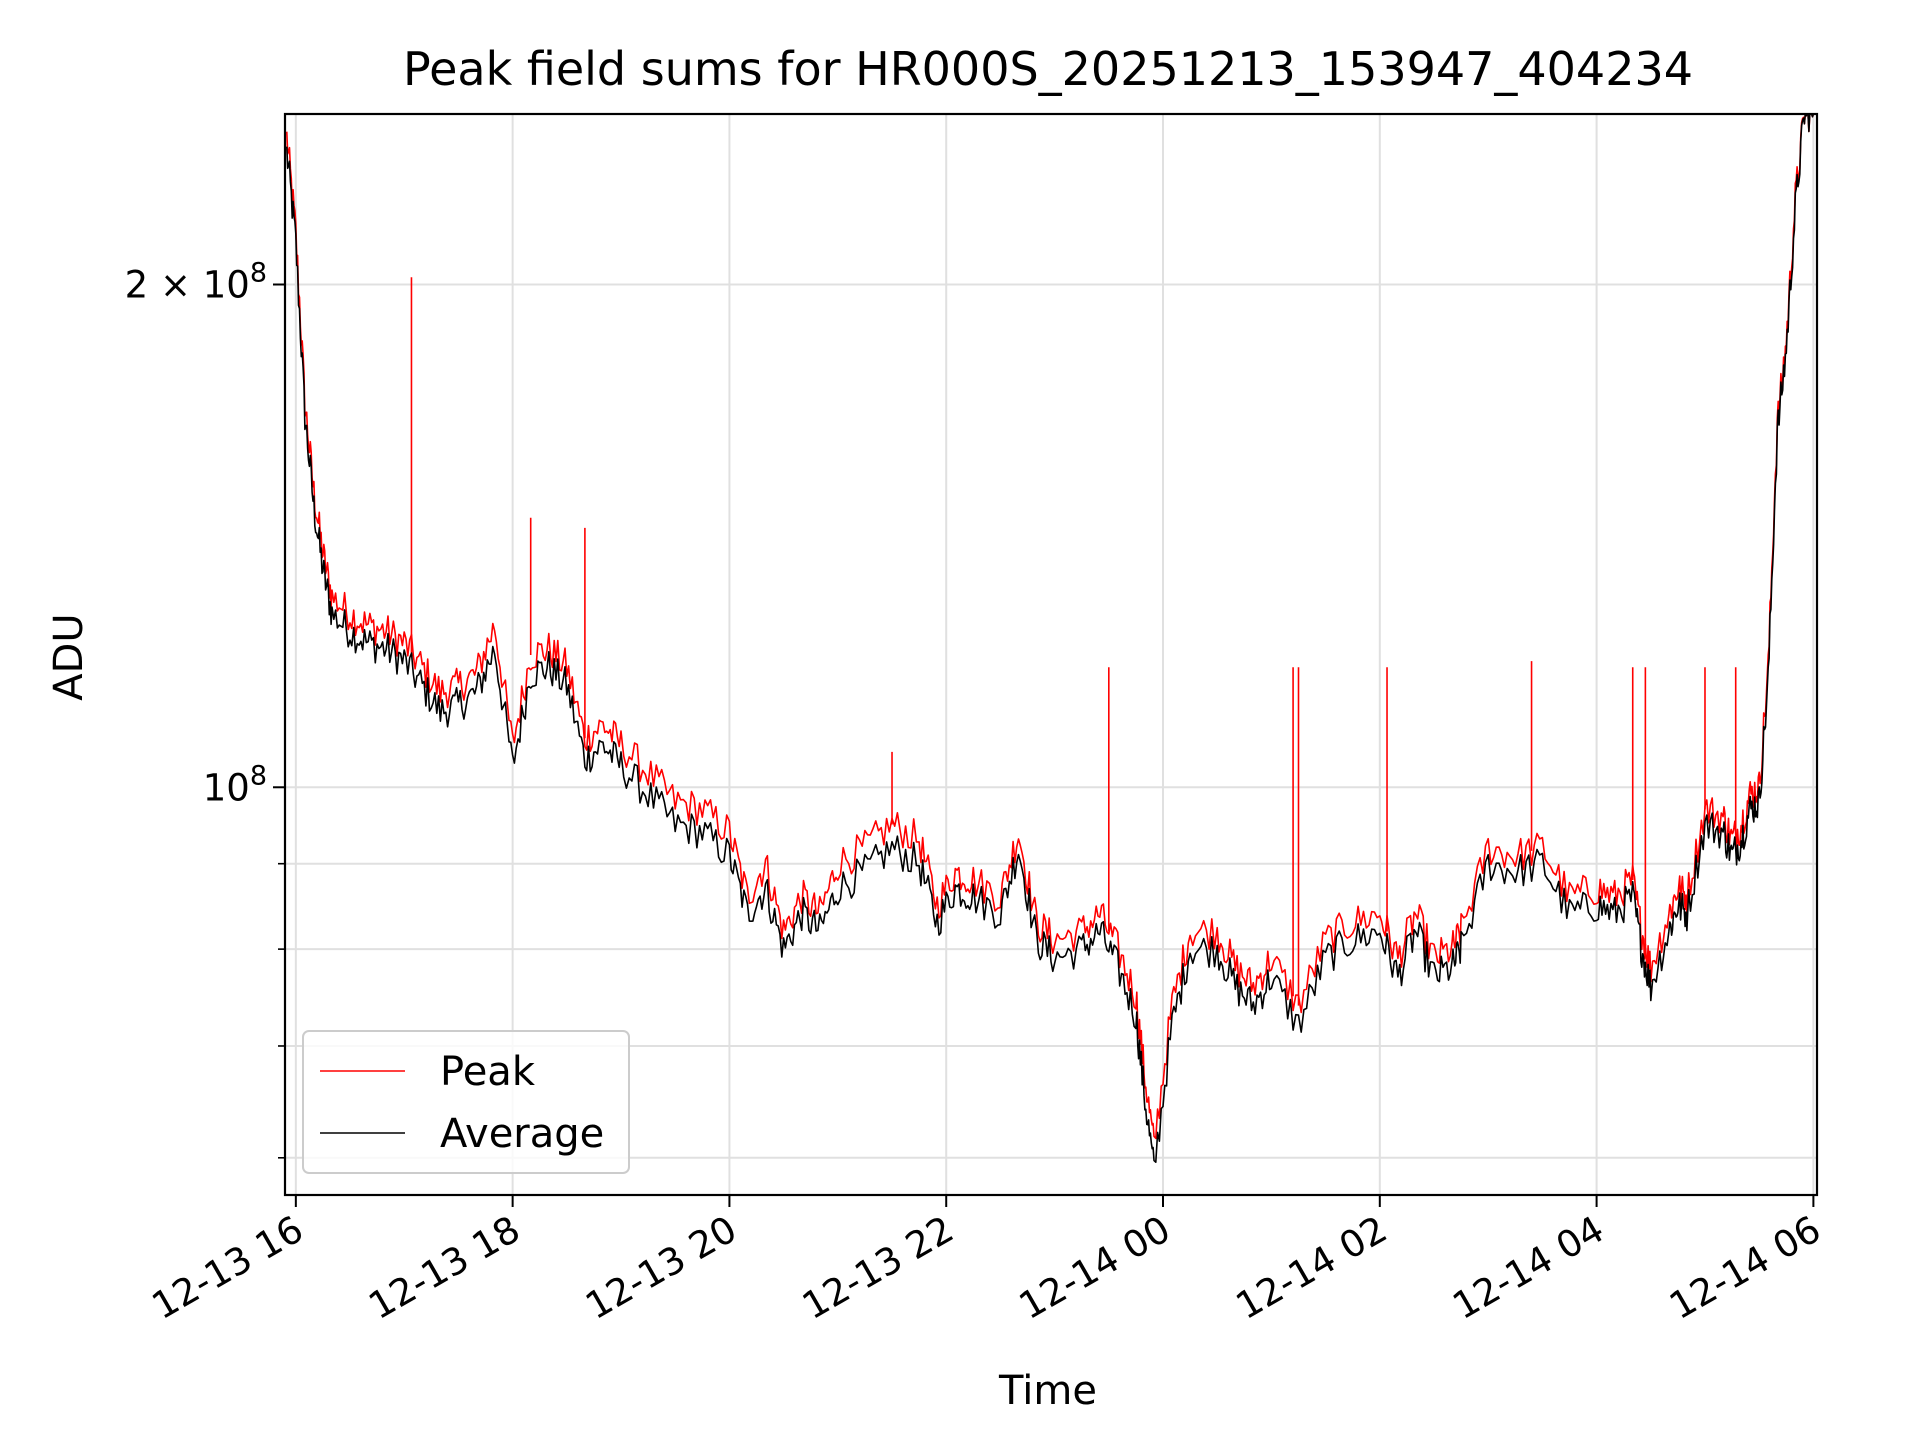  I want to click on y-tick-label: 2 × 108, so click(196, 282).